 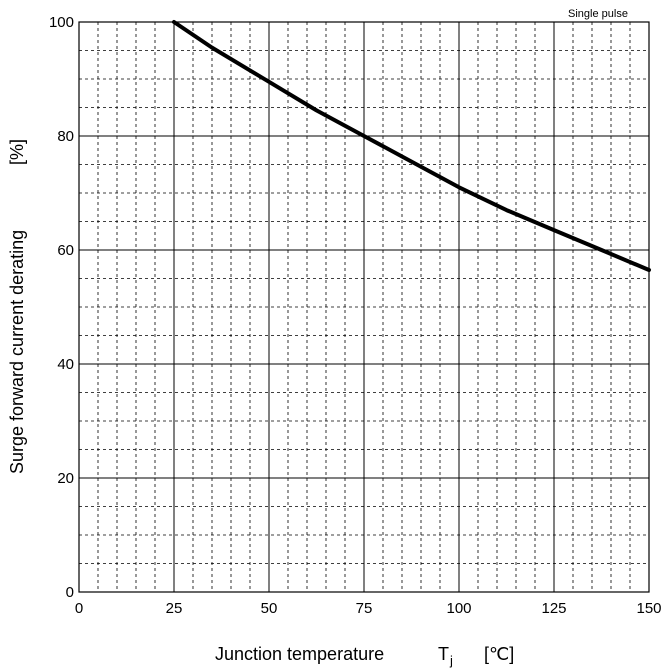 I want to click on x-tick-label: 25, so click(x=174, y=608).